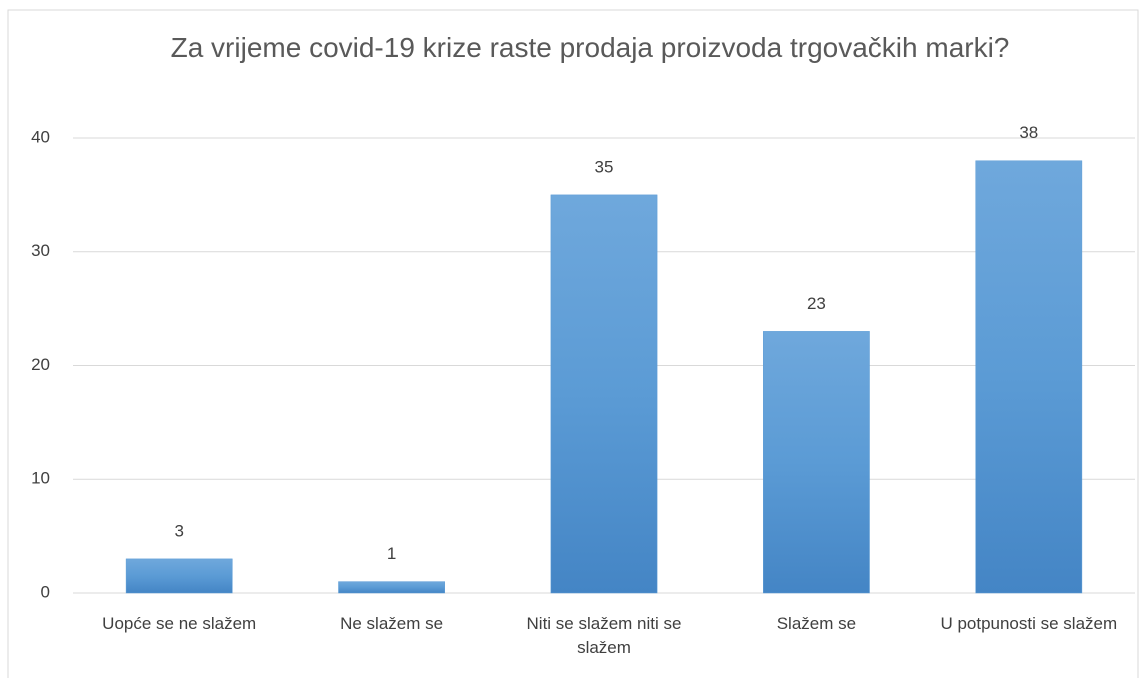 The height and width of the screenshot is (678, 1148). What do you see at coordinates (1028, 132) in the screenshot?
I see `data-label: 38` at bounding box center [1028, 132].